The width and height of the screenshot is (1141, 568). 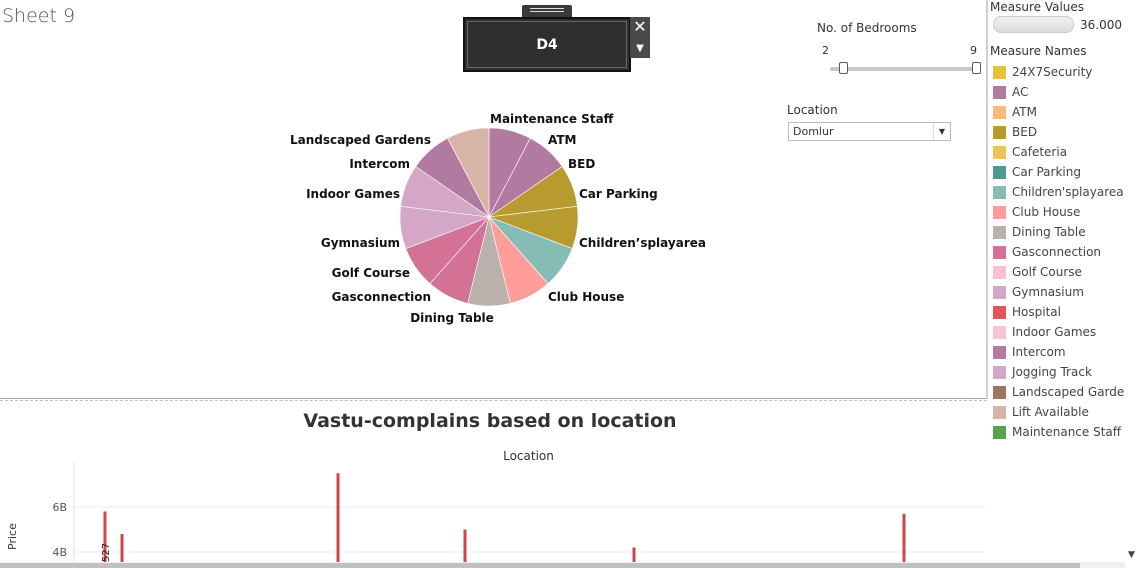 I want to click on y-axis-label: Price, so click(x=12, y=536).